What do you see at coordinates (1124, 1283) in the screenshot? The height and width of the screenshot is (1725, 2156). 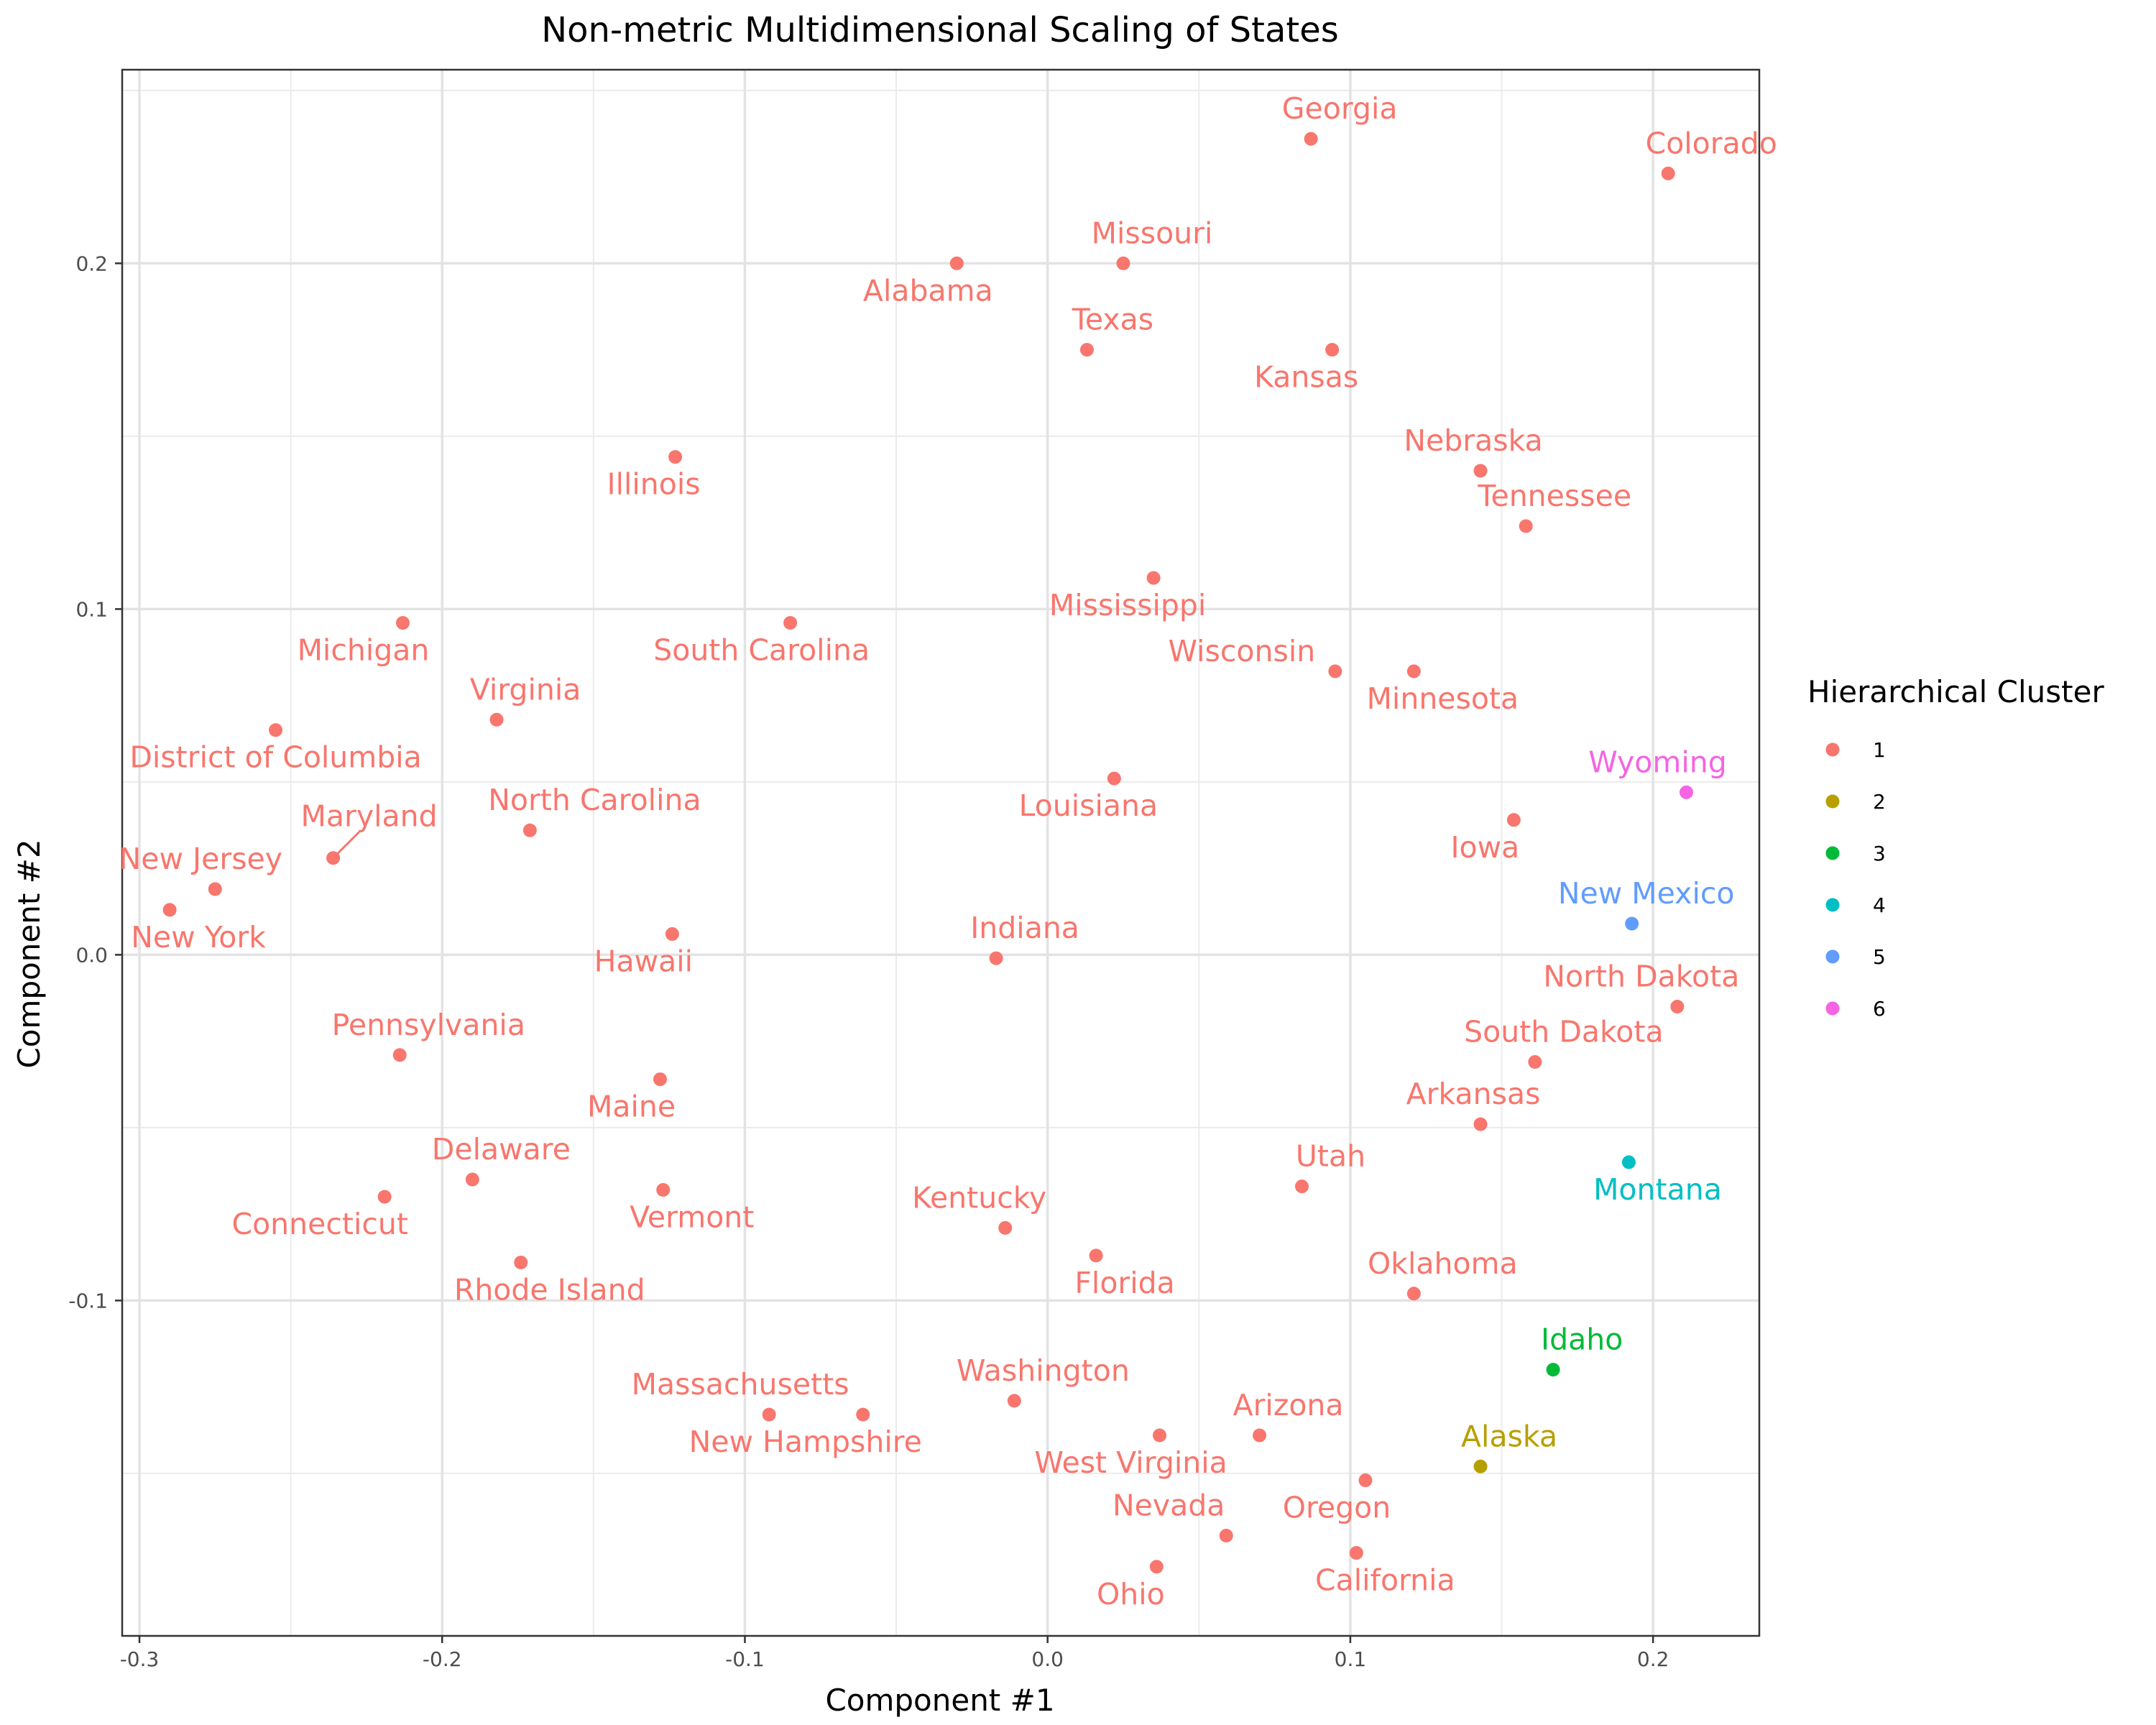 I see `label-florida: Florida` at bounding box center [1124, 1283].